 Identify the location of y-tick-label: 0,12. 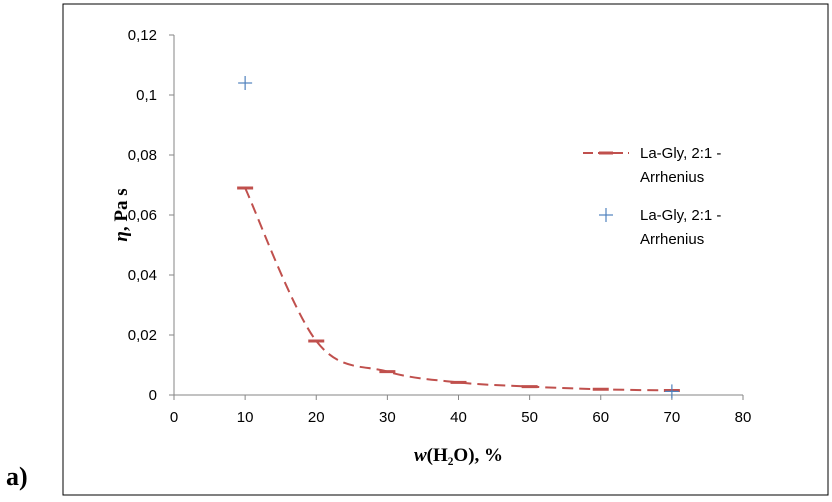
(142, 35).